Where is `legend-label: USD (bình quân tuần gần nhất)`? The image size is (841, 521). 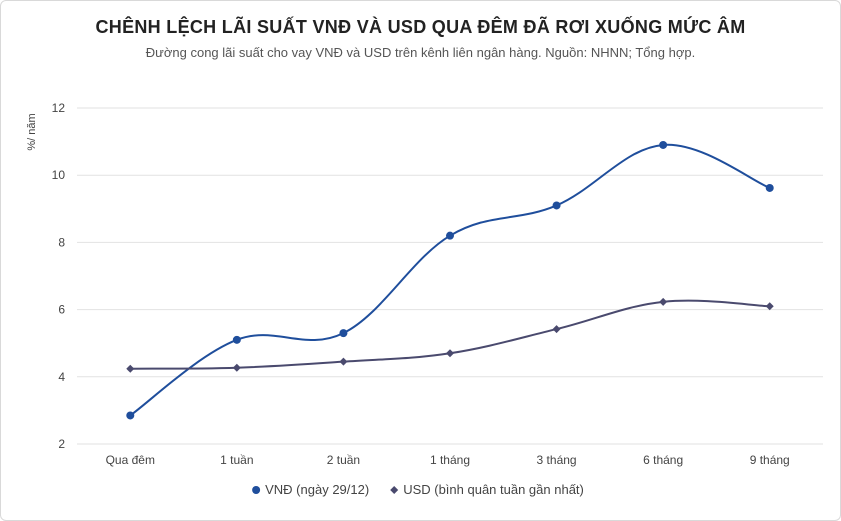 legend-label: USD (bình quân tuần gần nhất) is located at coordinates (493, 489).